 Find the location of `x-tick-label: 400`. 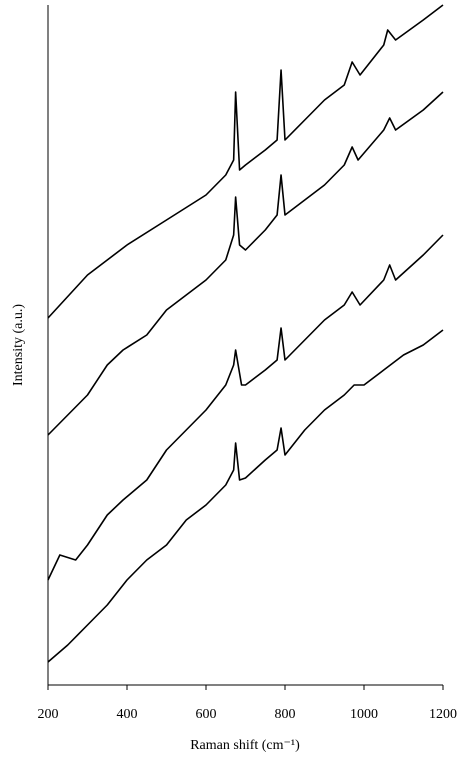

x-tick-label: 400 is located at coordinates (127, 714).